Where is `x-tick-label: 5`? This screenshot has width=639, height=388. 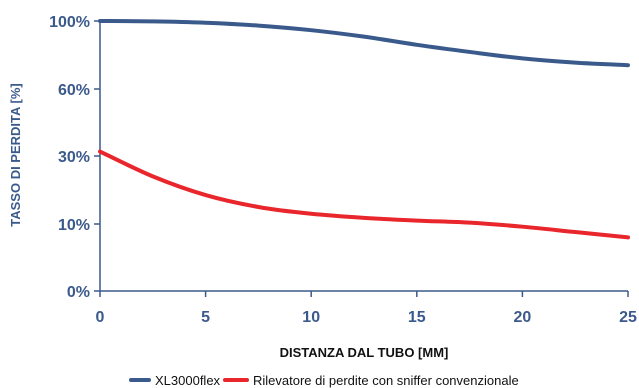 x-tick-label: 5 is located at coordinates (205, 317).